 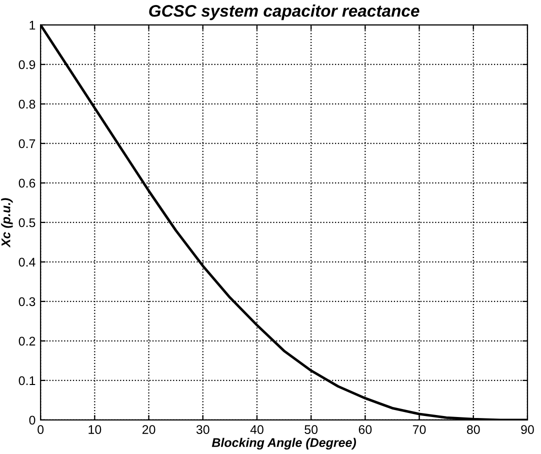 I want to click on y-tick-label: 0.8, so click(x=27, y=104).